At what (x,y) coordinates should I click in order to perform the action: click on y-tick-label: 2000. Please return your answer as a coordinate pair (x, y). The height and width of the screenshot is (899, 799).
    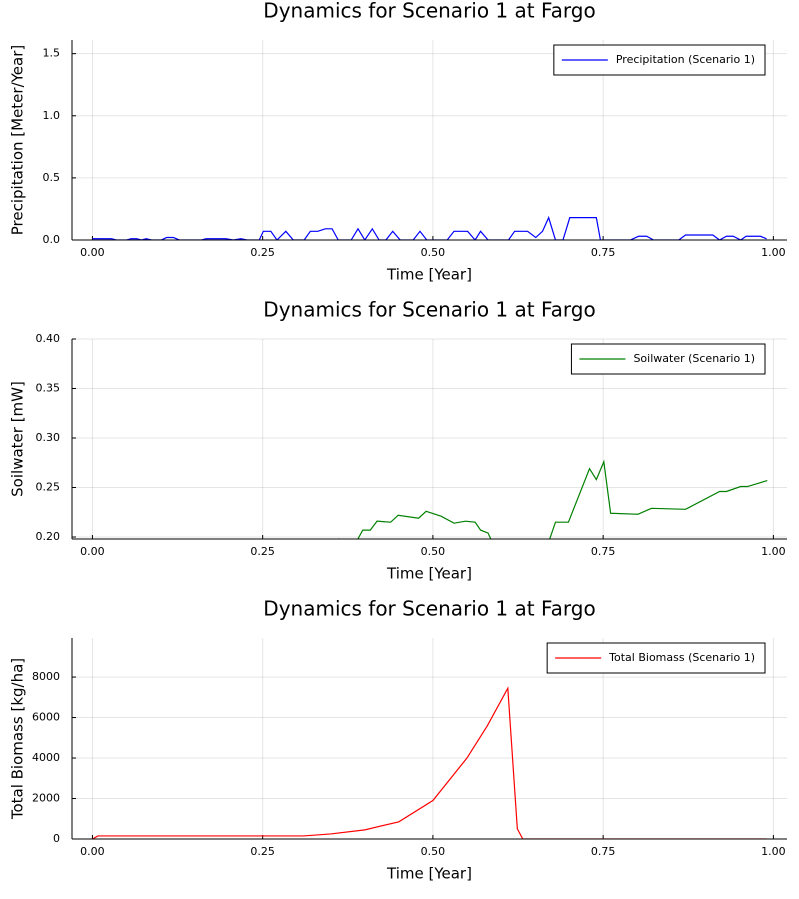
    Looking at the image, I should click on (46, 798).